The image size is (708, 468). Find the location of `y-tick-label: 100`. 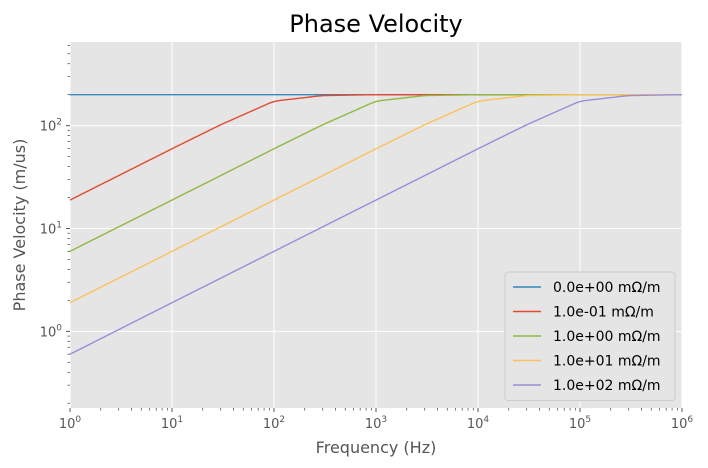

y-tick-label: 100 is located at coordinates (51, 331).